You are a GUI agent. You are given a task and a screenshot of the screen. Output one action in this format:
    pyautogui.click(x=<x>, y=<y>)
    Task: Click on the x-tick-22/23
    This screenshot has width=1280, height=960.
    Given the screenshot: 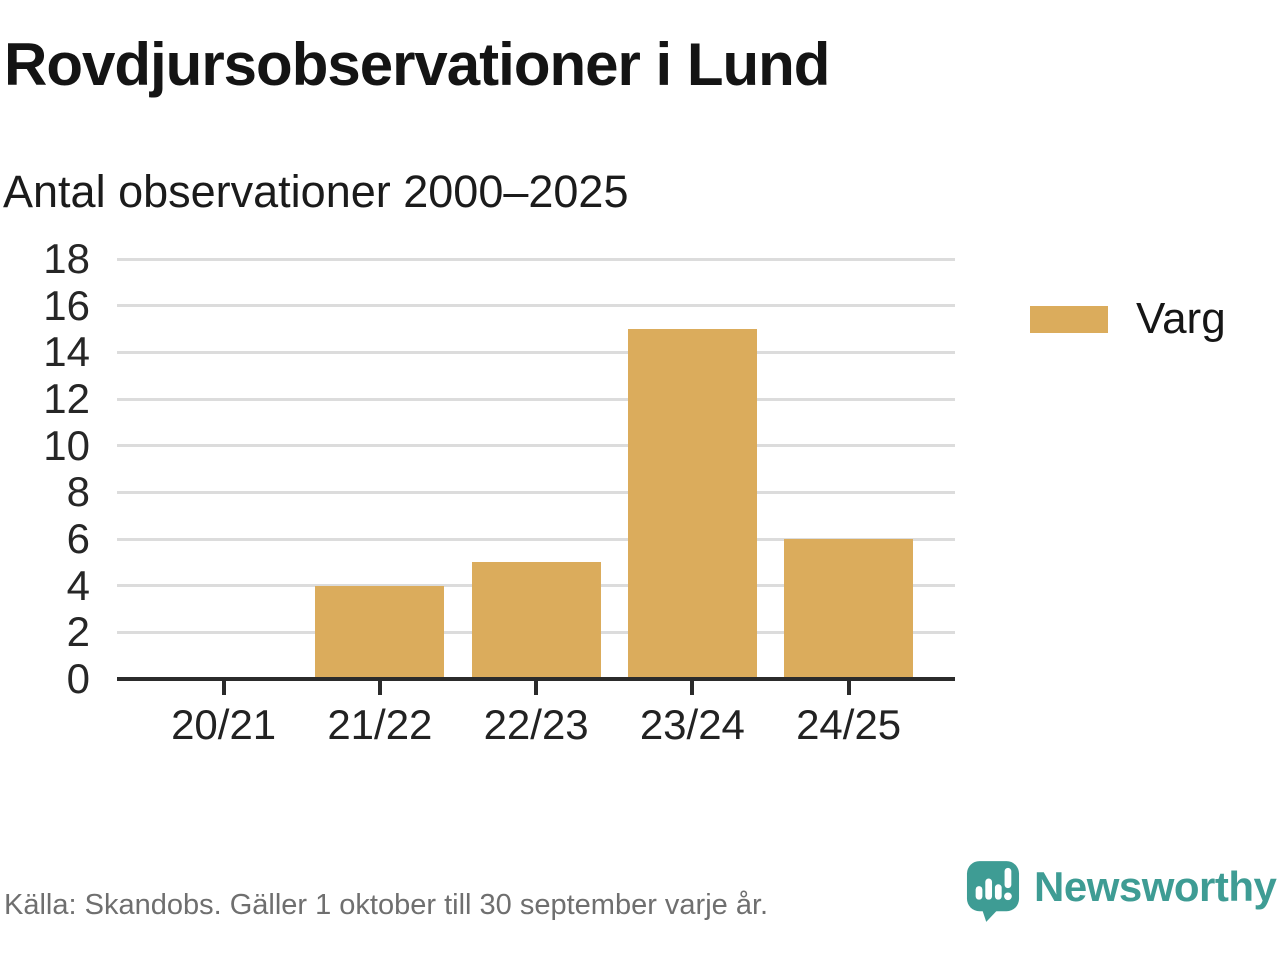 What is the action you would take?
    pyautogui.click(x=536, y=688)
    